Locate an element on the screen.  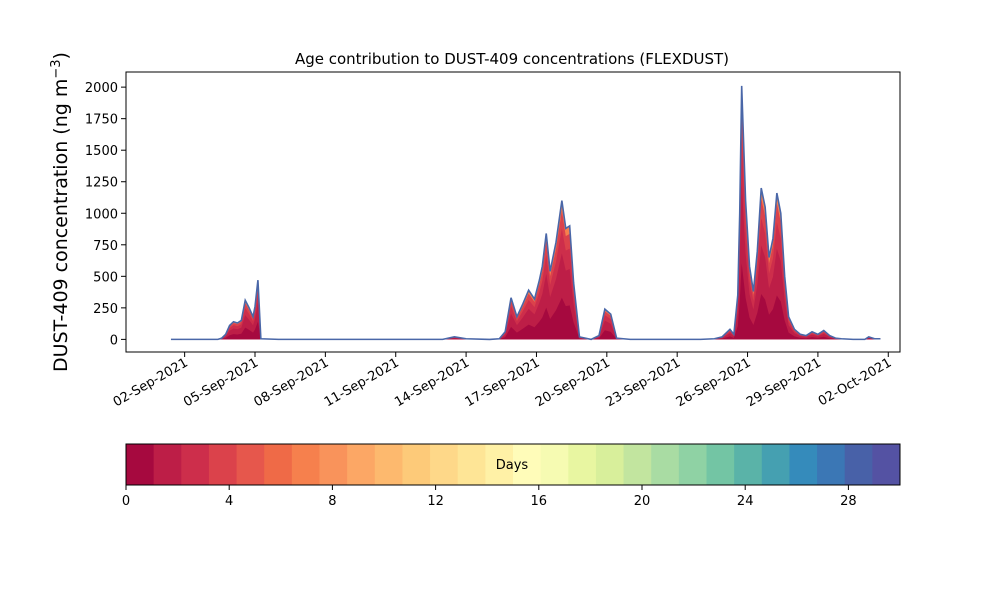
colorbar-tick-label: 8 is located at coordinates (332, 501).